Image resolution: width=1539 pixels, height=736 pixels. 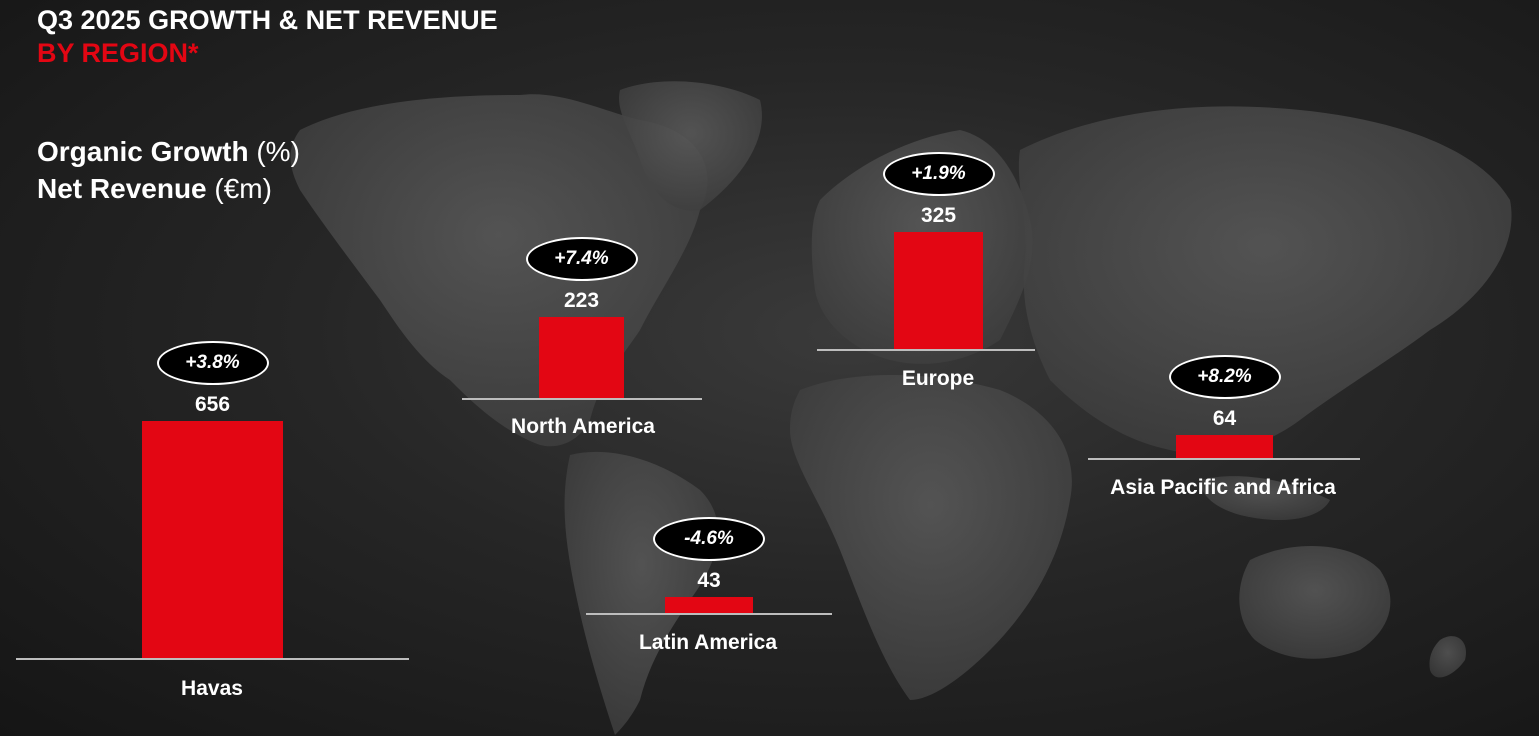 I want to click on chart-legend: Organic Growth (%) Net Revenue (€m), so click(x=168, y=170).